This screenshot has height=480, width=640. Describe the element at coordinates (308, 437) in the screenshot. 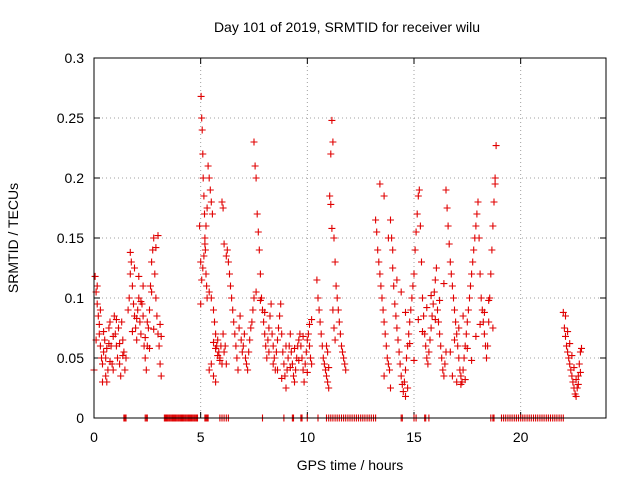

I see `x-tick-label: 10` at that location.